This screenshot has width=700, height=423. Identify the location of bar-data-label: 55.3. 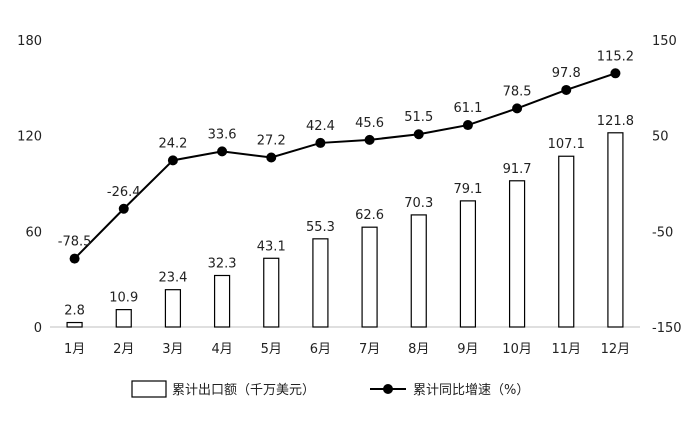
(320, 227).